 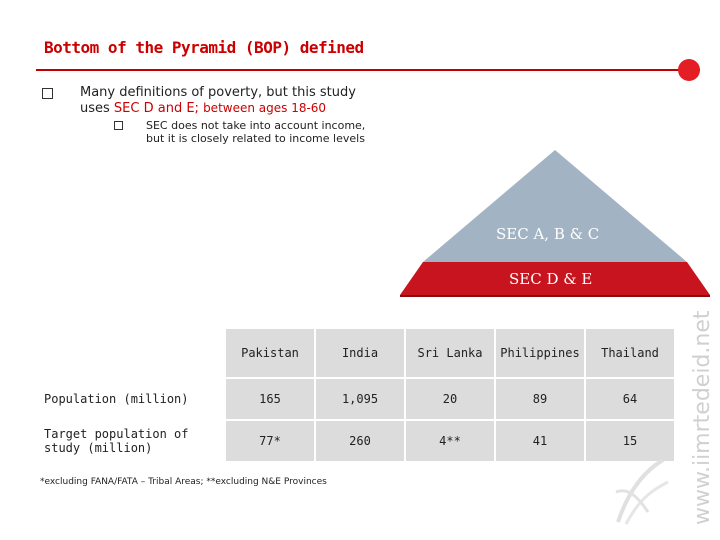 I want to click on row-label-line2: study (million), so click(x=98, y=448).